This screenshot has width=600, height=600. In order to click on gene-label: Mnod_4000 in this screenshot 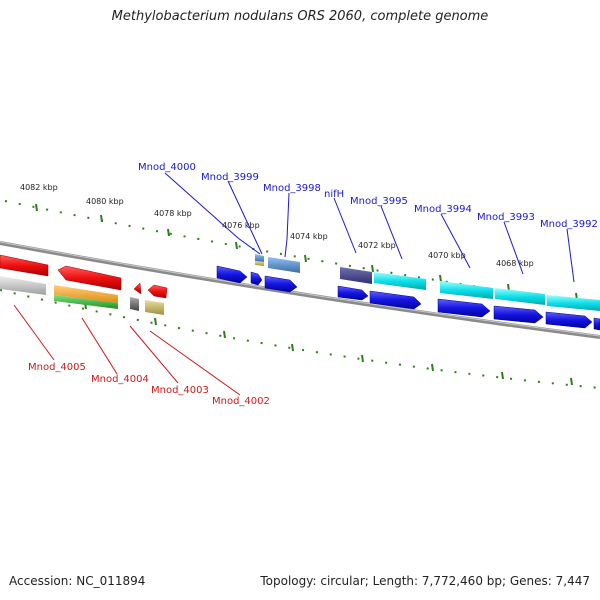, I will do `click(167, 167)`.